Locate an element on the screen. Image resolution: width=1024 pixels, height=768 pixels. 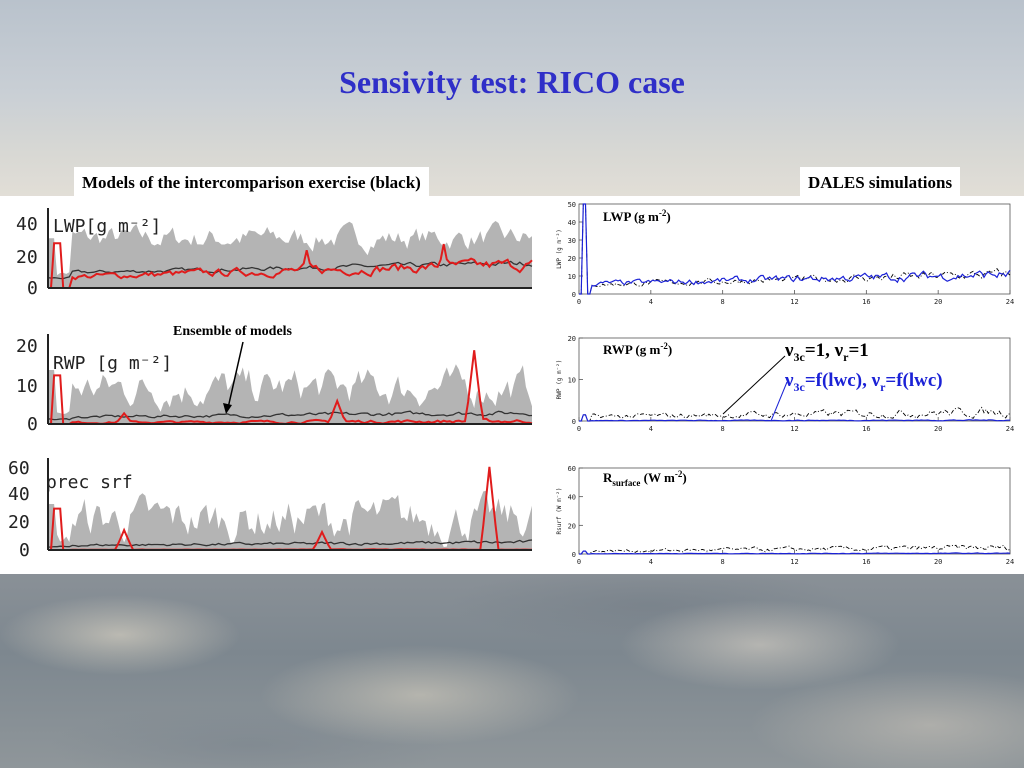
y-tick-label: 30 is located at coordinates (572, 241).